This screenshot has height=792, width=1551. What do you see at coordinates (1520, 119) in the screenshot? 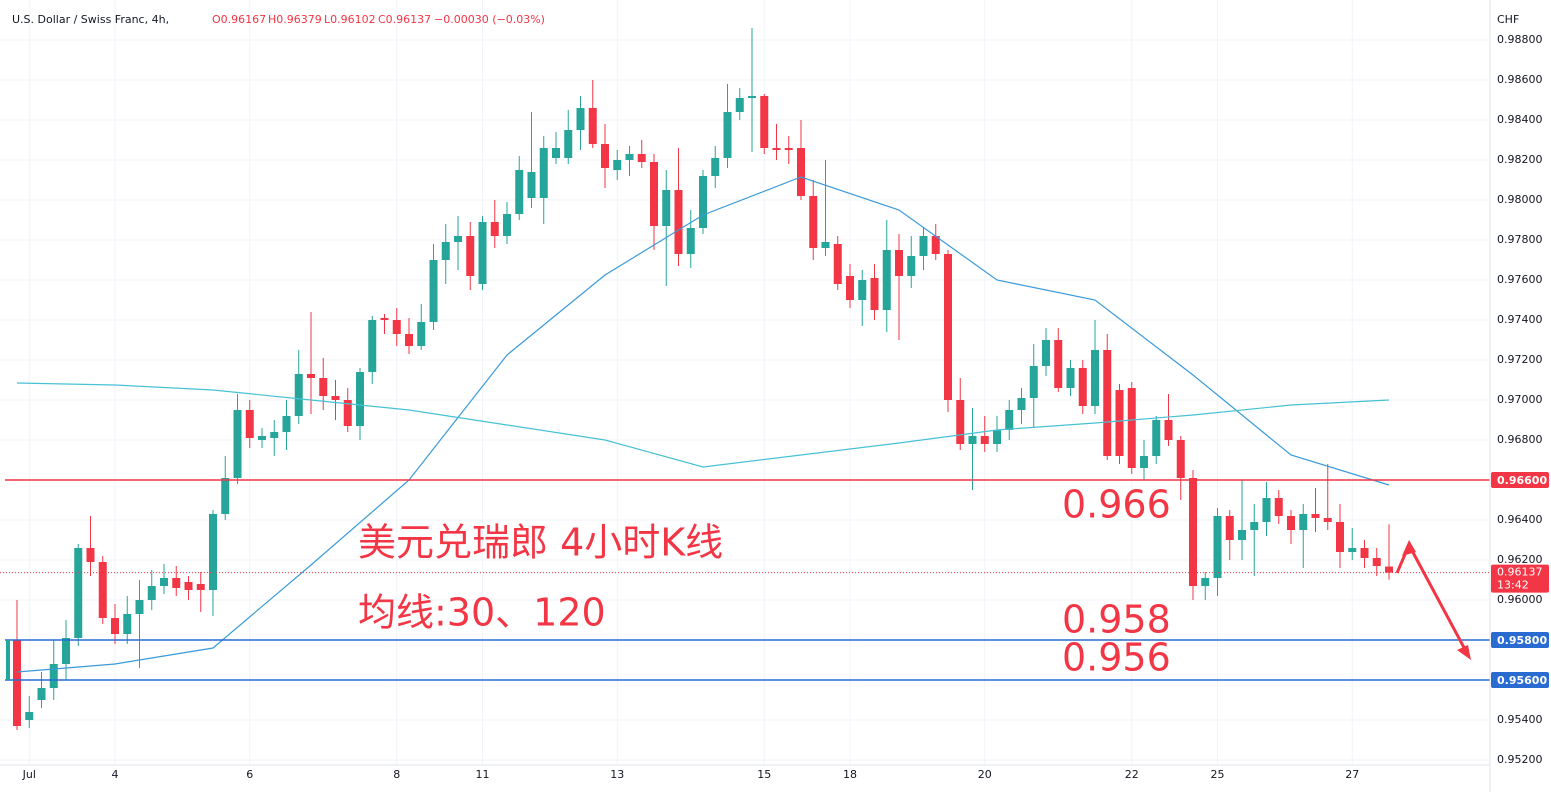
I see `y-tick-label: 0.98400` at bounding box center [1520, 119].